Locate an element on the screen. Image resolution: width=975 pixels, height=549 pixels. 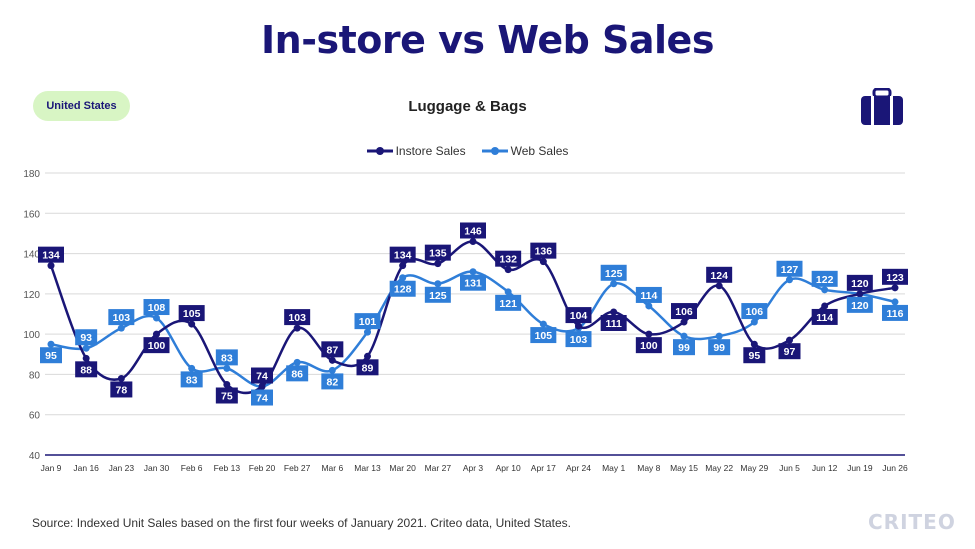
x-tick-label: May 8 is located at coordinates (648, 468).